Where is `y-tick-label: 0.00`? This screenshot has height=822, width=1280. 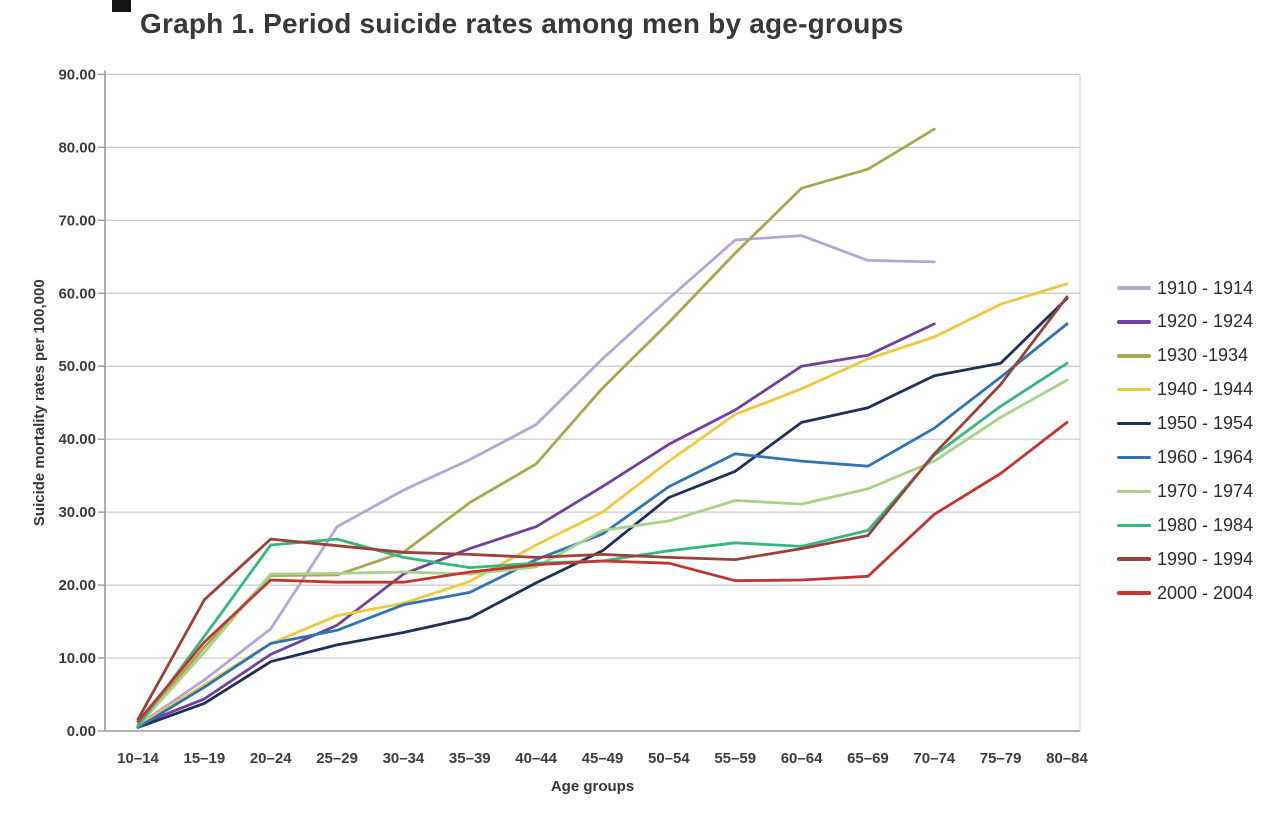
y-tick-label: 0.00 is located at coordinates (81, 731).